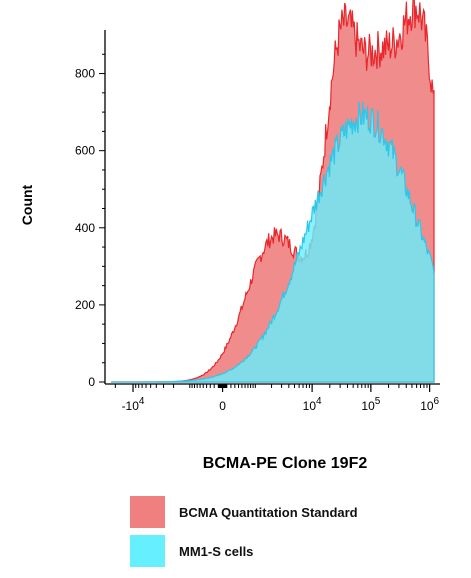 This screenshot has width=471, height=578. I want to click on legend-entry-mm1s: MM1-S cells, so click(244, 551).